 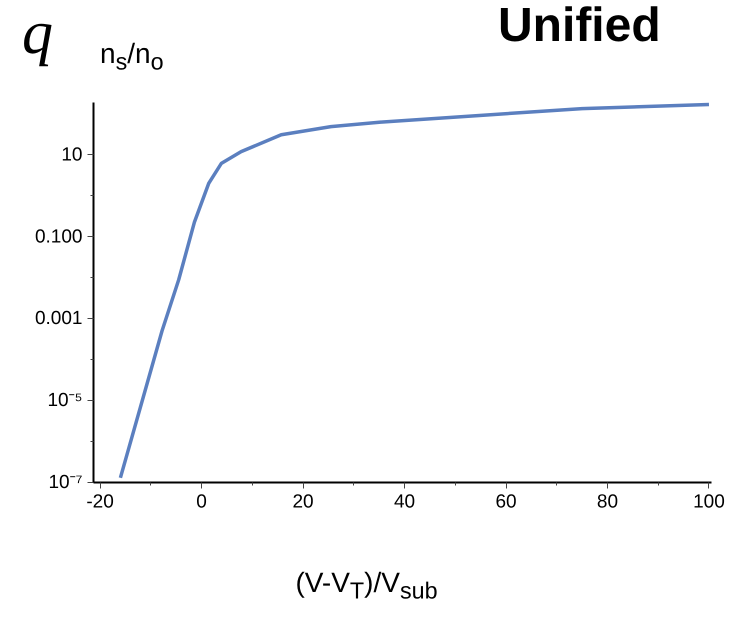 I want to click on y-tick-label: 0.100, so click(x=58, y=237).